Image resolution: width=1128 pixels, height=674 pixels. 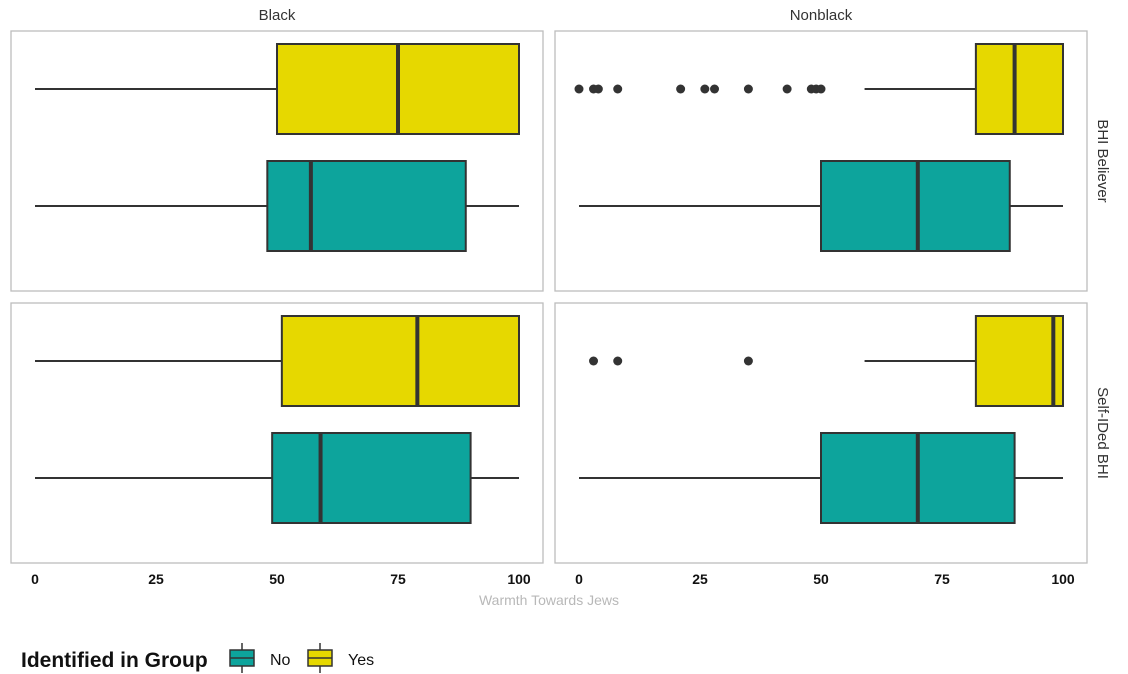 What do you see at coordinates (1102, 160) in the screenshot?
I see `facet-row-label-bhi-believer: BHI Believer` at bounding box center [1102, 160].